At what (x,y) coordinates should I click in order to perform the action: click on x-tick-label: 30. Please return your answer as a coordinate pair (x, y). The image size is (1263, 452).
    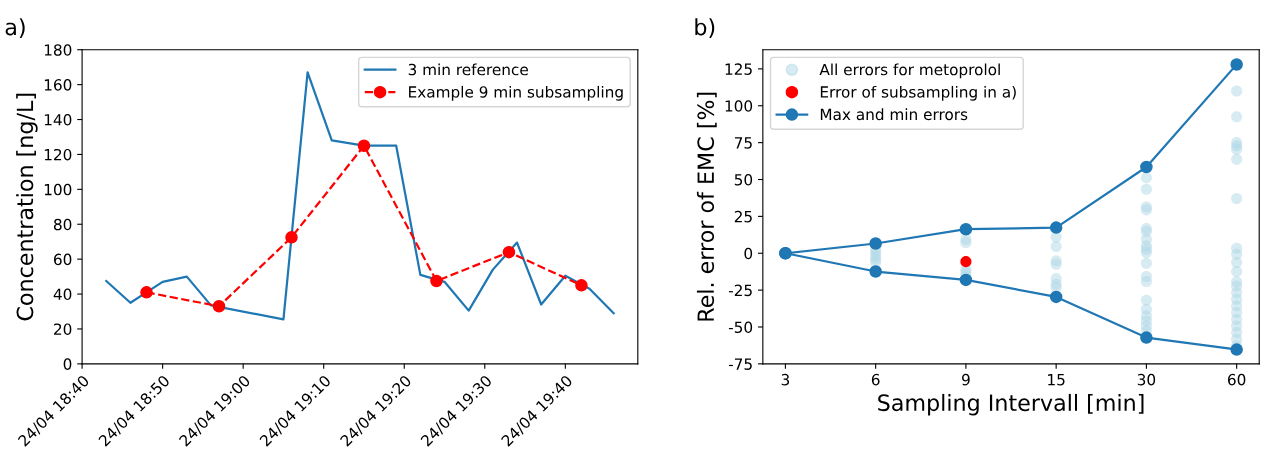
    Looking at the image, I should click on (1146, 379).